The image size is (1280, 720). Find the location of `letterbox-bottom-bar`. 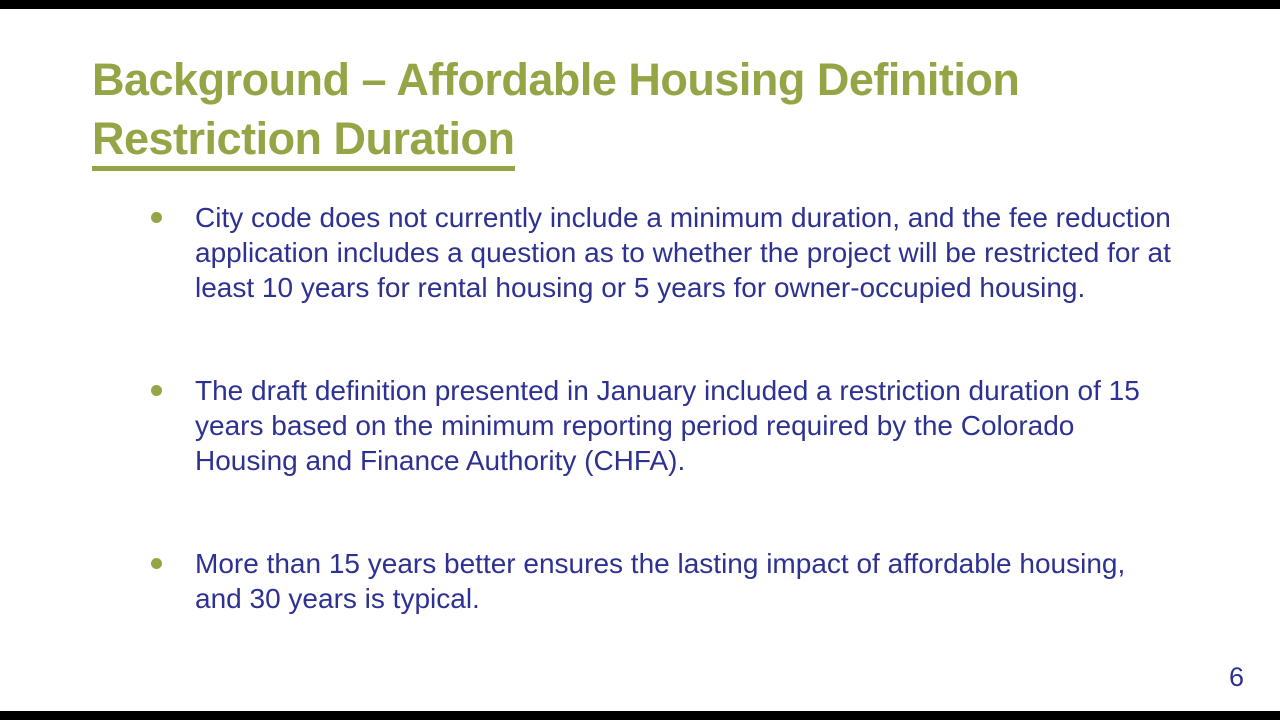

letterbox-bottom-bar is located at coordinates (640, 715).